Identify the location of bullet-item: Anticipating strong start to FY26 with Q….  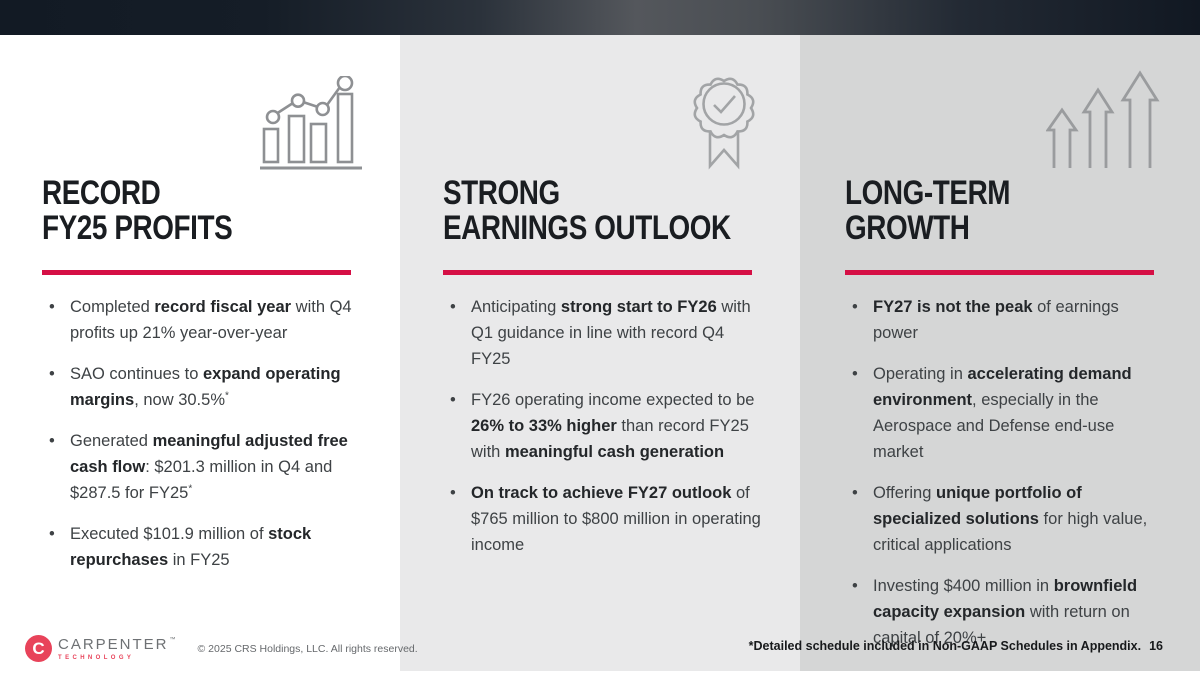
(603, 333).